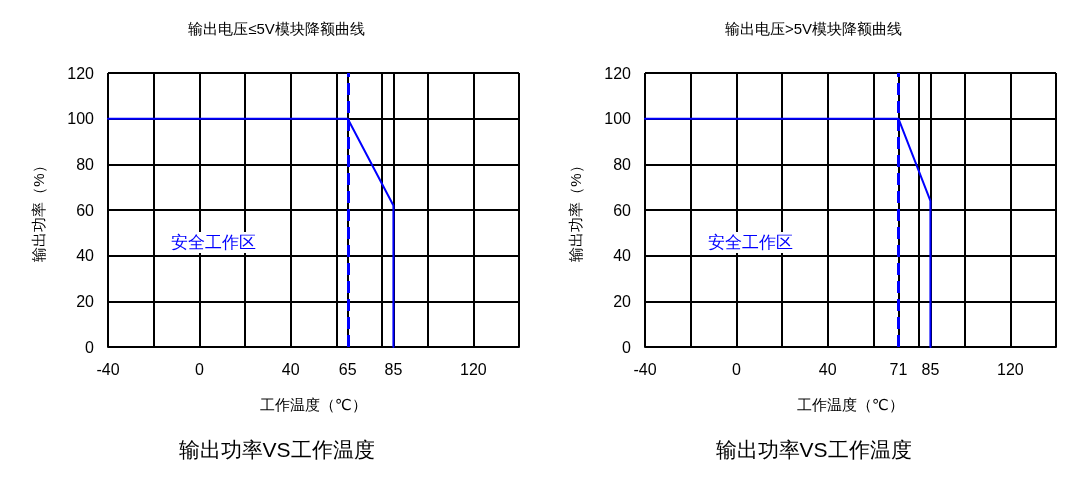 Image resolution: width=1090 pixels, height=477 pixels. I want to click on chart-title: 输出电压≤5V模块降额曲线, so click(276, 28).